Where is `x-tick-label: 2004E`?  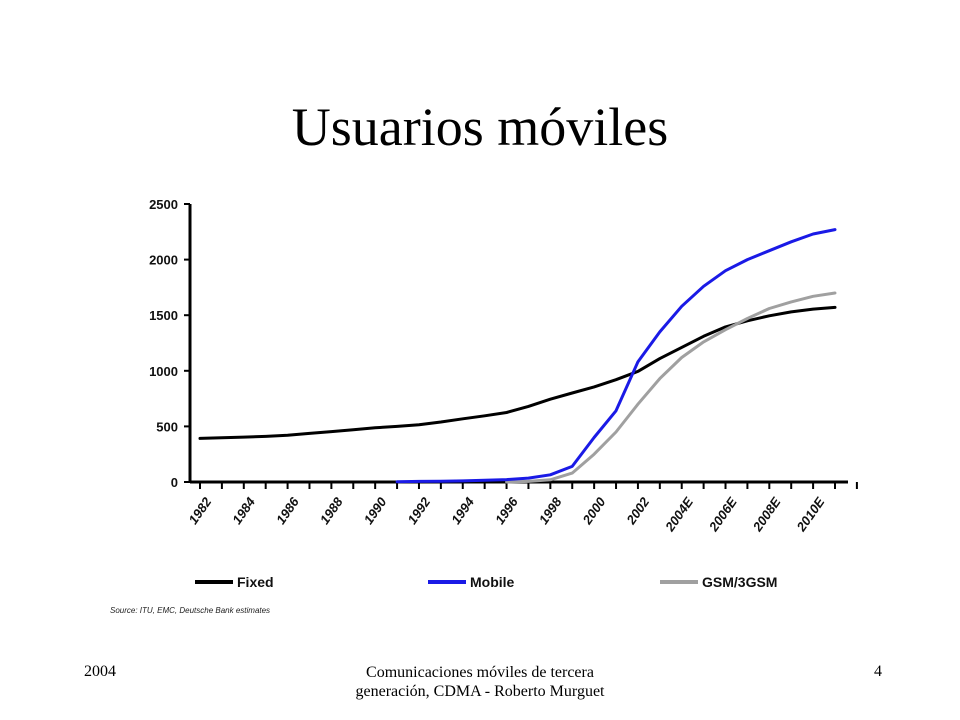
x-tick-label: 2004E is located at coordinates (679, 514).